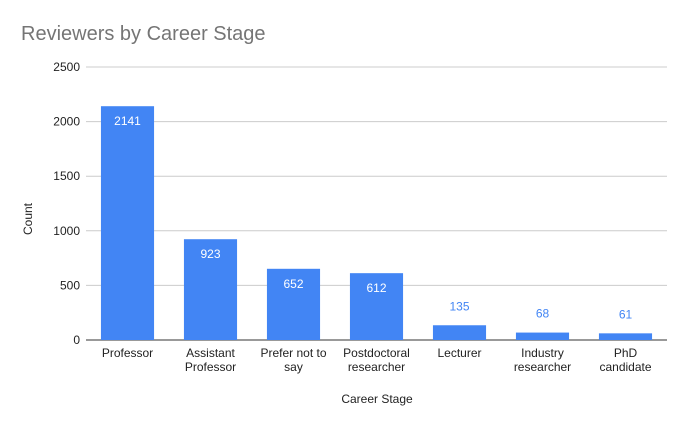  I want to click on chart-title: Reviewers by Career Stage, so click(143, 34).